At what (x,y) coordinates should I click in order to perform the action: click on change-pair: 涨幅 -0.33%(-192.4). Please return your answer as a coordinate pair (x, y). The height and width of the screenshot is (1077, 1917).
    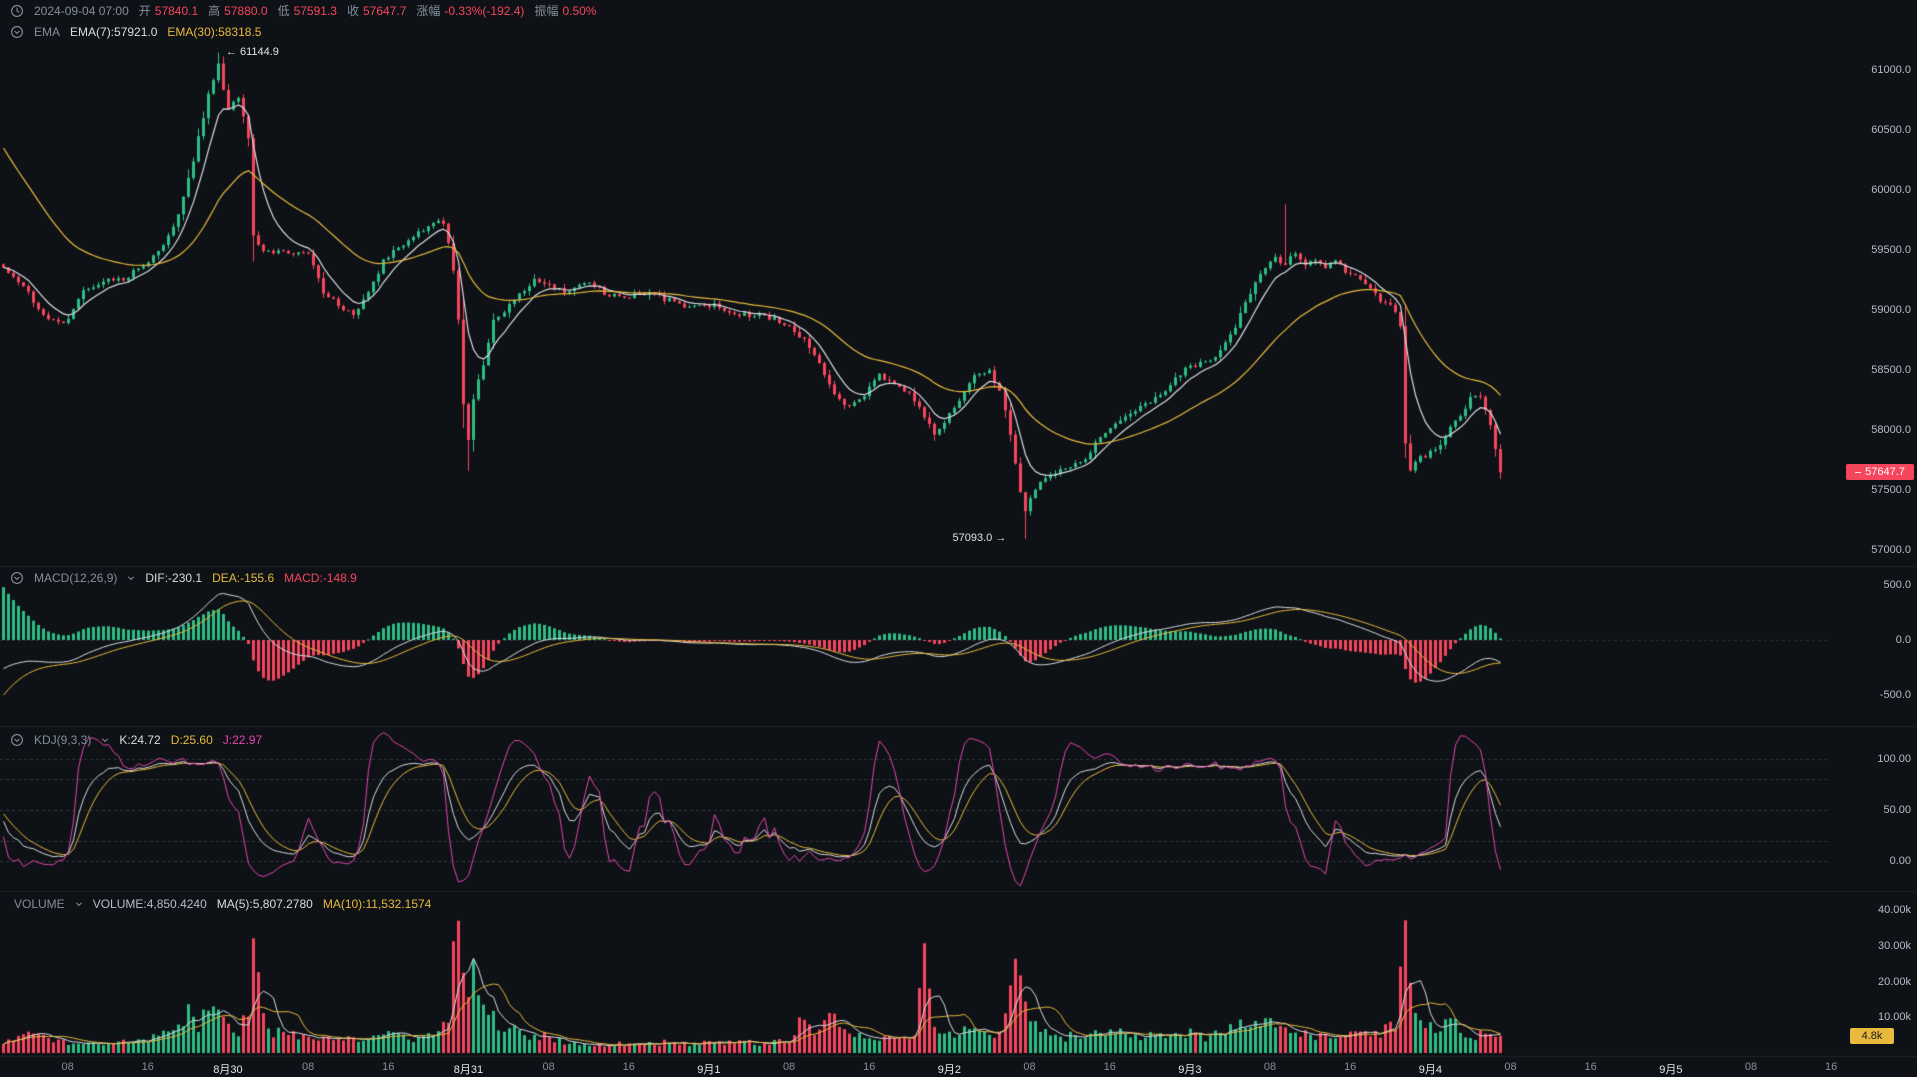
    Looking at the image, I should click on (470, 11).